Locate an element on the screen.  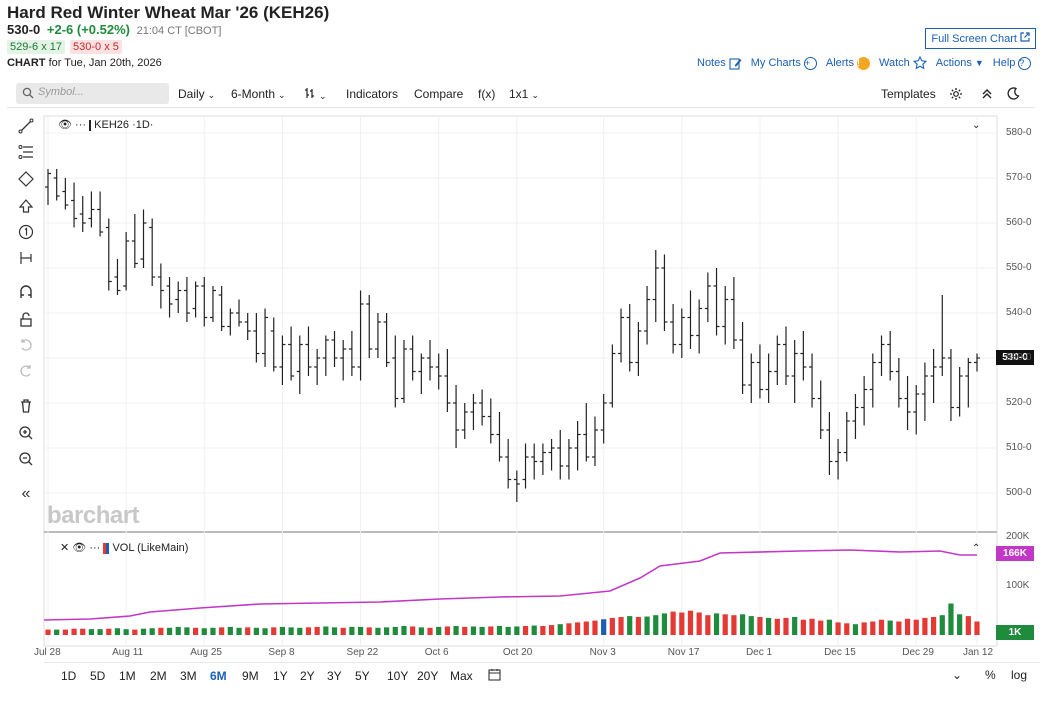
time-tick-label: Dec 1 is located at coordinates (759, 652).